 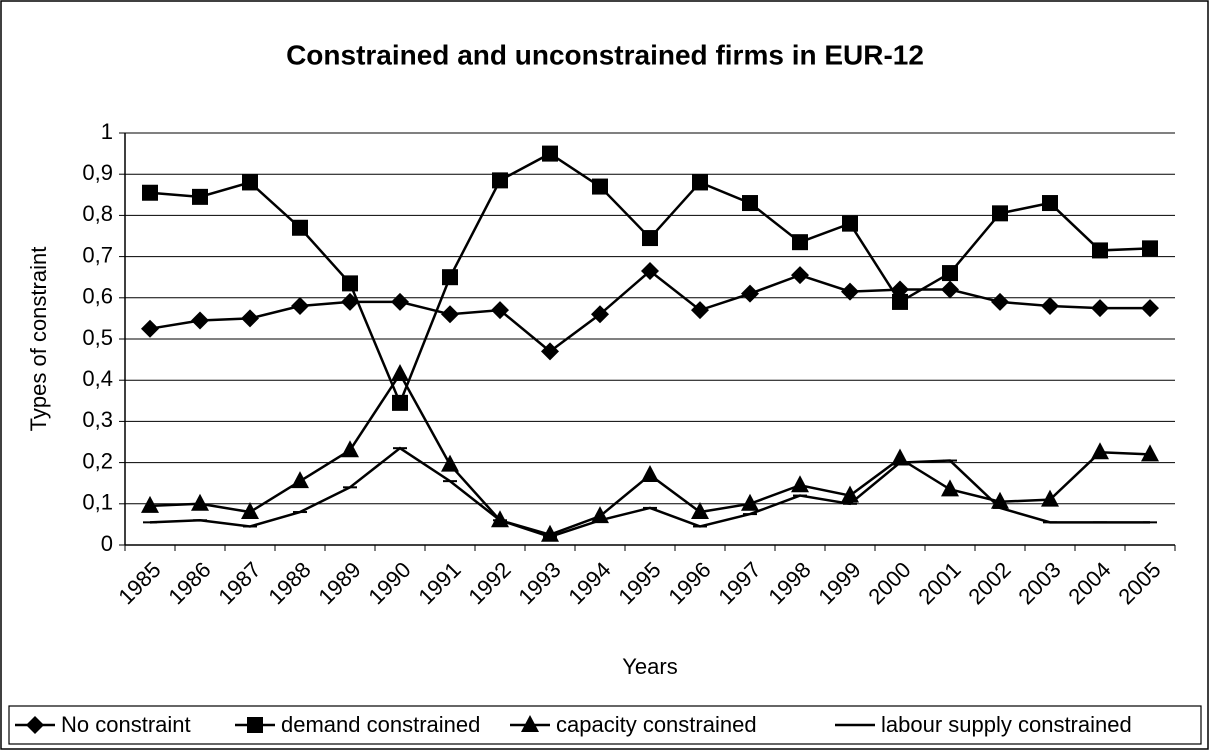 I want to click on legend-label: No constraint, so click(x=126, y=724).